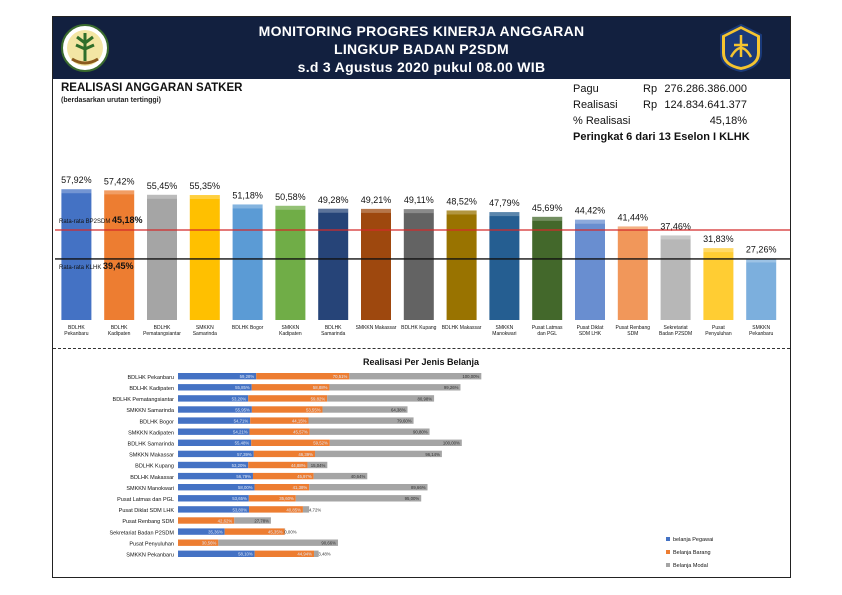  What do you see at coordinates (718, 328) in the screenshot?
I see `bar-category-line: Pusat` at bounding box center [718, 328].